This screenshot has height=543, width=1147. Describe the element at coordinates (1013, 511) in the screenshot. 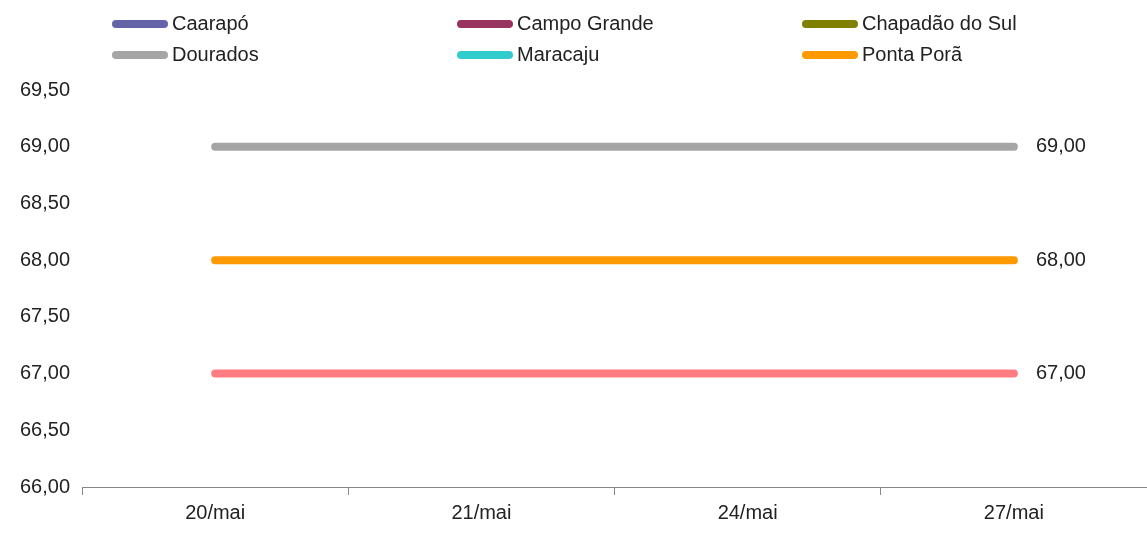

I see `x-tick-label: 27/mai` at that location.